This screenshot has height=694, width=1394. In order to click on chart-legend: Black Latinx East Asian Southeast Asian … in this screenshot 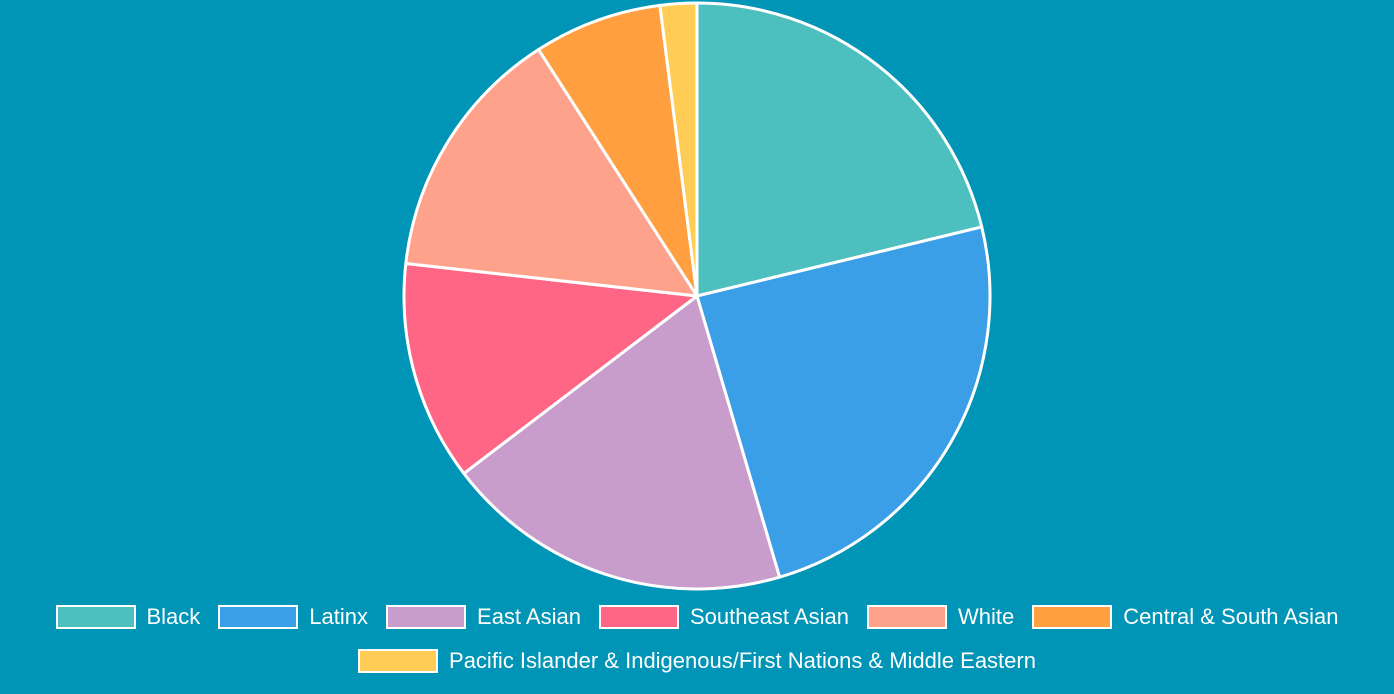, I will do `click(697, 639)`.